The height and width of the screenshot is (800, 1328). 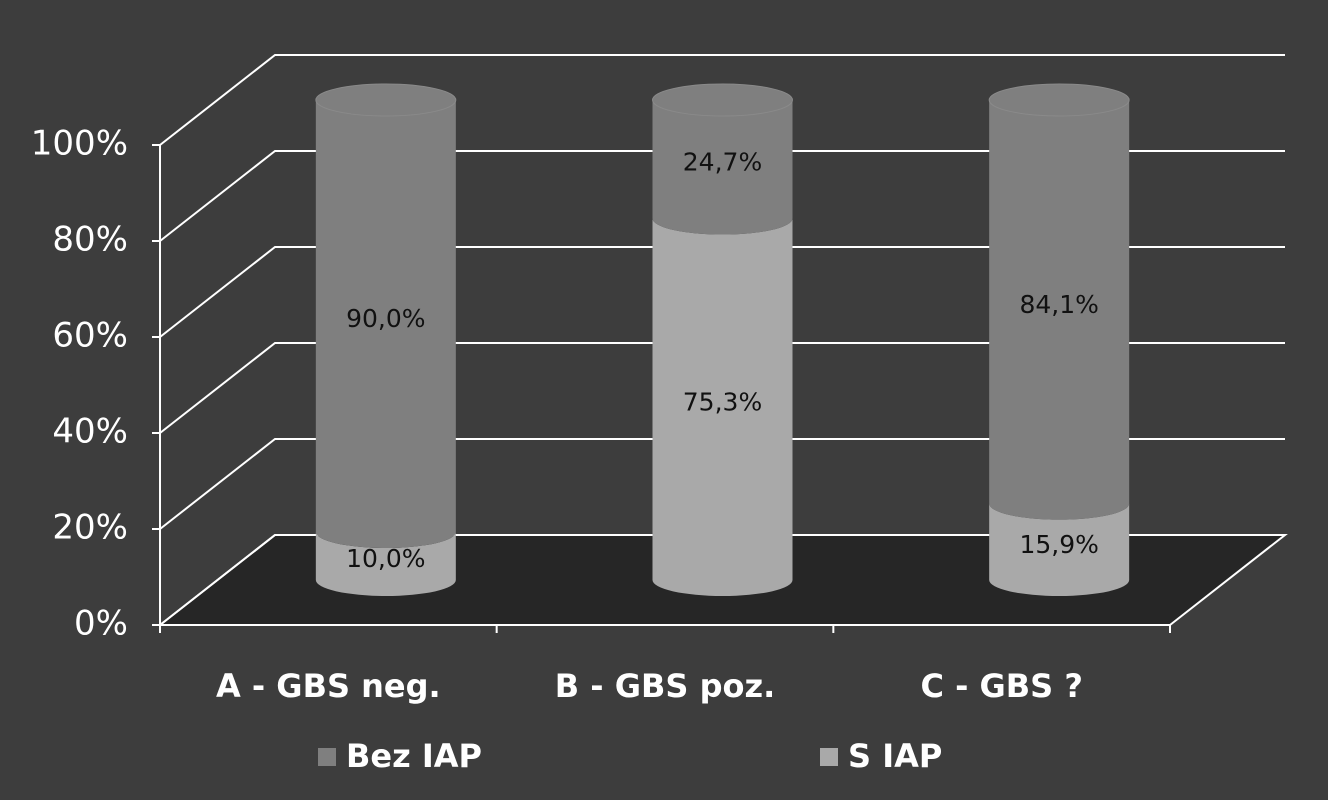 What do you see at coordinates (79, 144) in the screenshot?
I see `y-tick-label: 100%` at bounding box center [79, 144].